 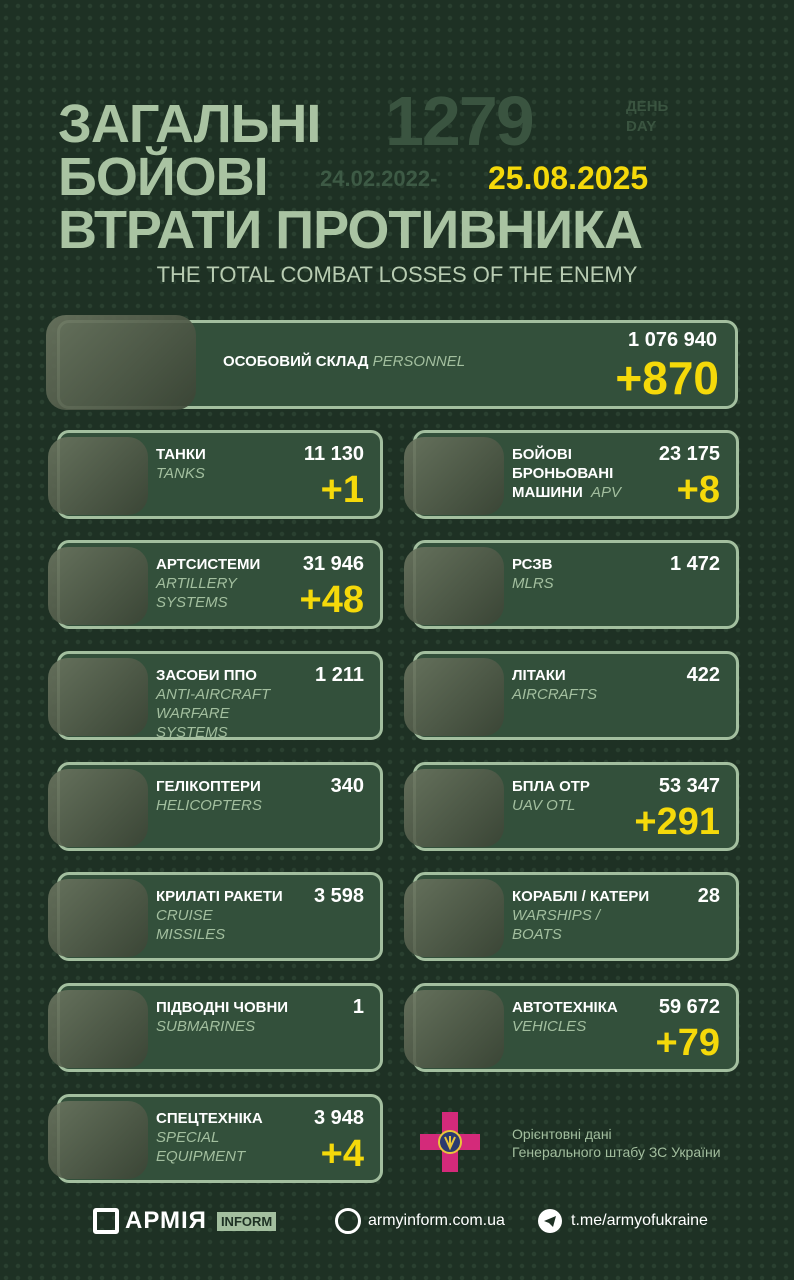 What do you see at coordinates (581, 896) in the screenshot?
I see `card-ua-label: КОРАБЛІ / КАТЕРИ` at bounding box center [581, 896].